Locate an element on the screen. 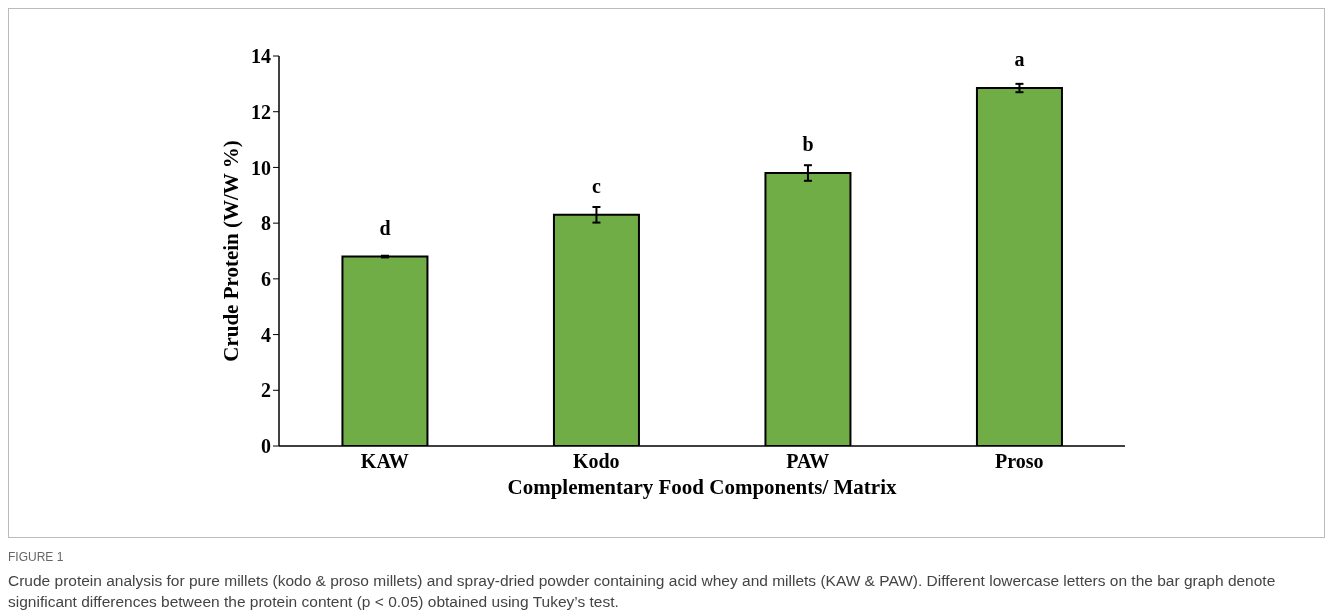 Image resolution: width=1333 pixels, height=616 pixels. y-tick-label: 12 is located at coordinates (261, 111).